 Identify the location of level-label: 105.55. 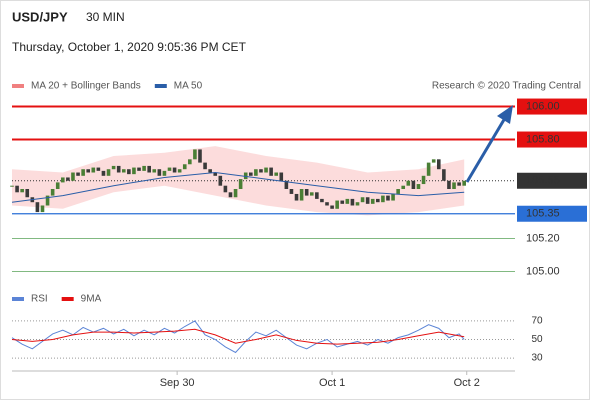
(543, 181).